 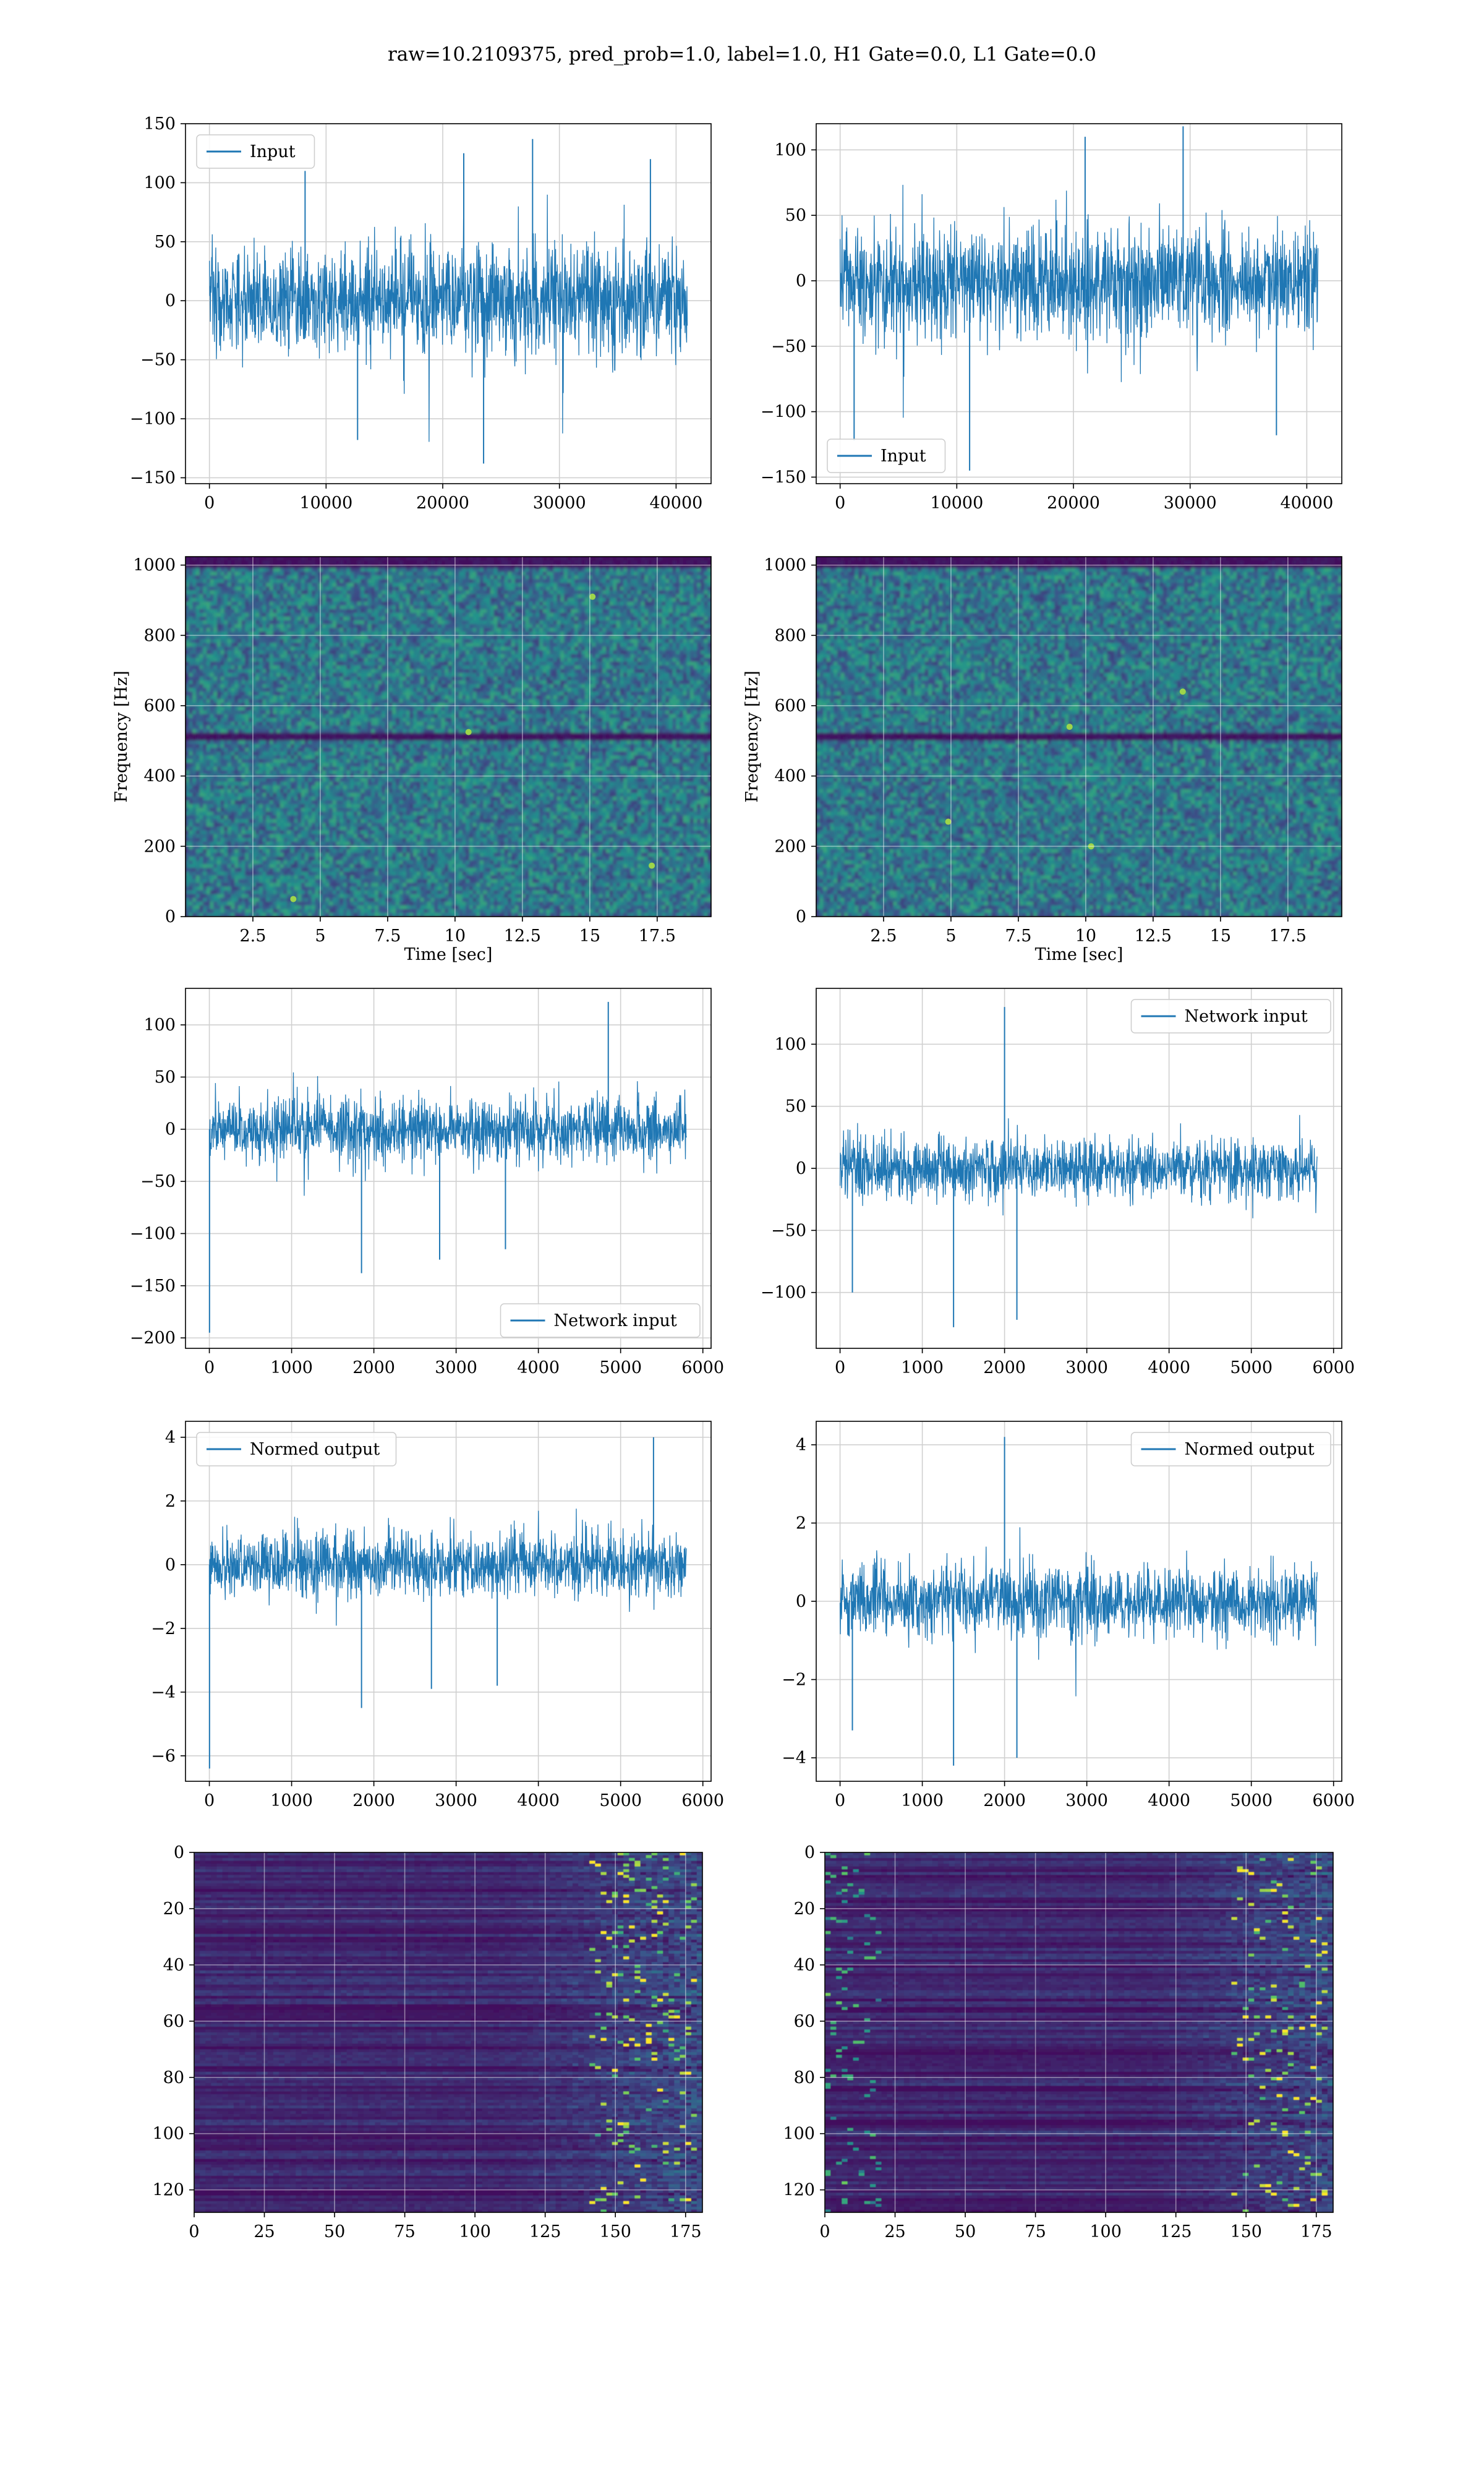 I want to click on legend: Input, so click(x=255, y=151).